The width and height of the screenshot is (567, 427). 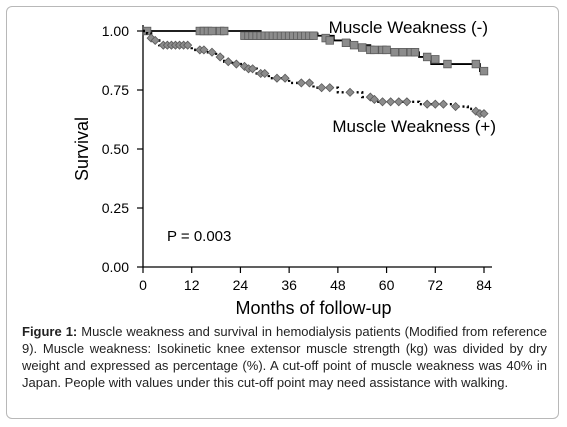 I want to click on series-label-2: Muscle Weakness (+), so click(x=414, y=126).